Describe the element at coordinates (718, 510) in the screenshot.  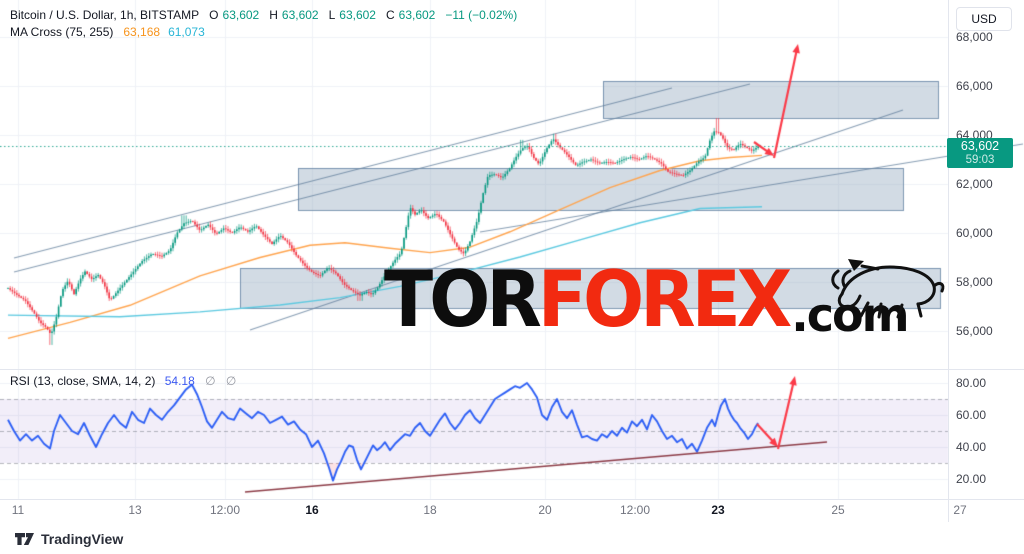
I see `time-tick-label: 23` at that location.